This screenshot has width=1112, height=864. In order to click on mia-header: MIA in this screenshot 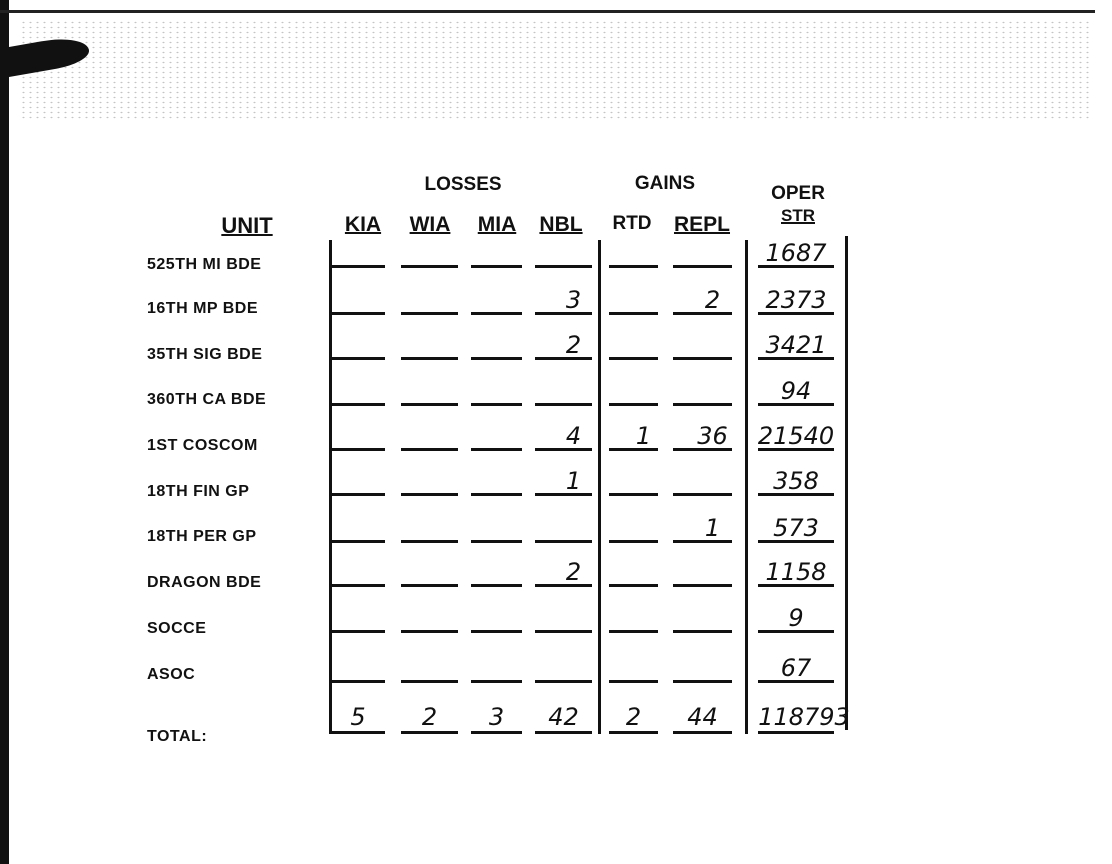, I will do `click(497, 224)`.